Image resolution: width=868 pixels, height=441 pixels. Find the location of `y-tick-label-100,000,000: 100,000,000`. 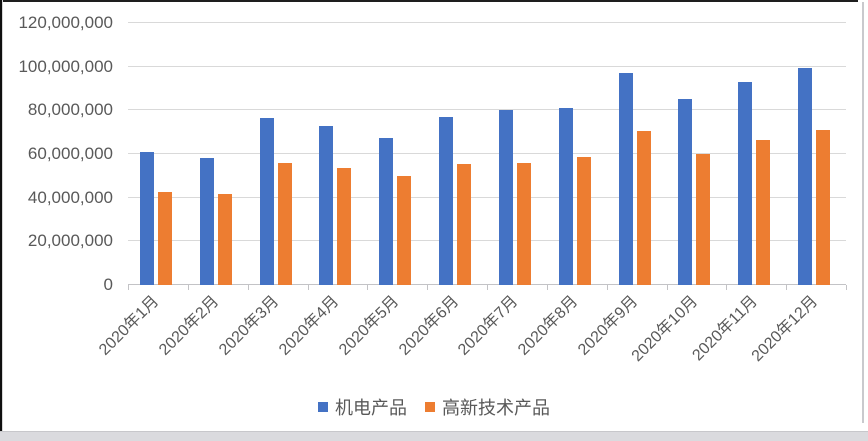

y-tick-label-100,000,000: 100,000,000 is located at coordinates (65, 66).